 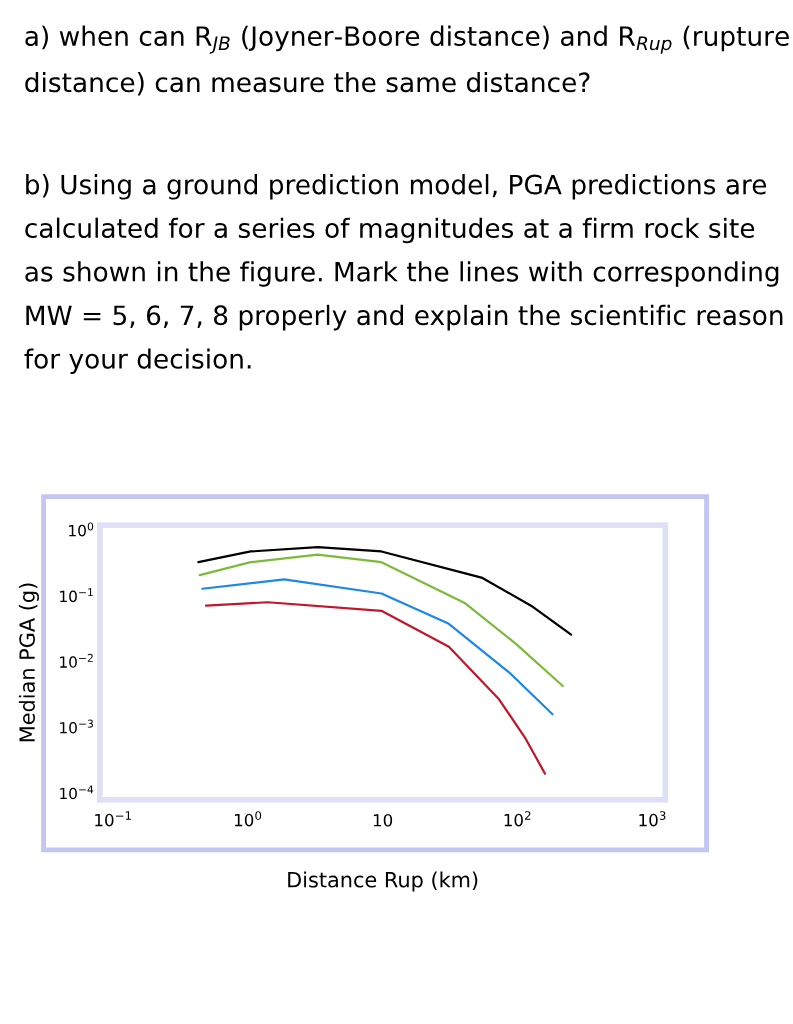 I want to click on x-tick-label: 10$^{0}$, so click(x=248, y=819).